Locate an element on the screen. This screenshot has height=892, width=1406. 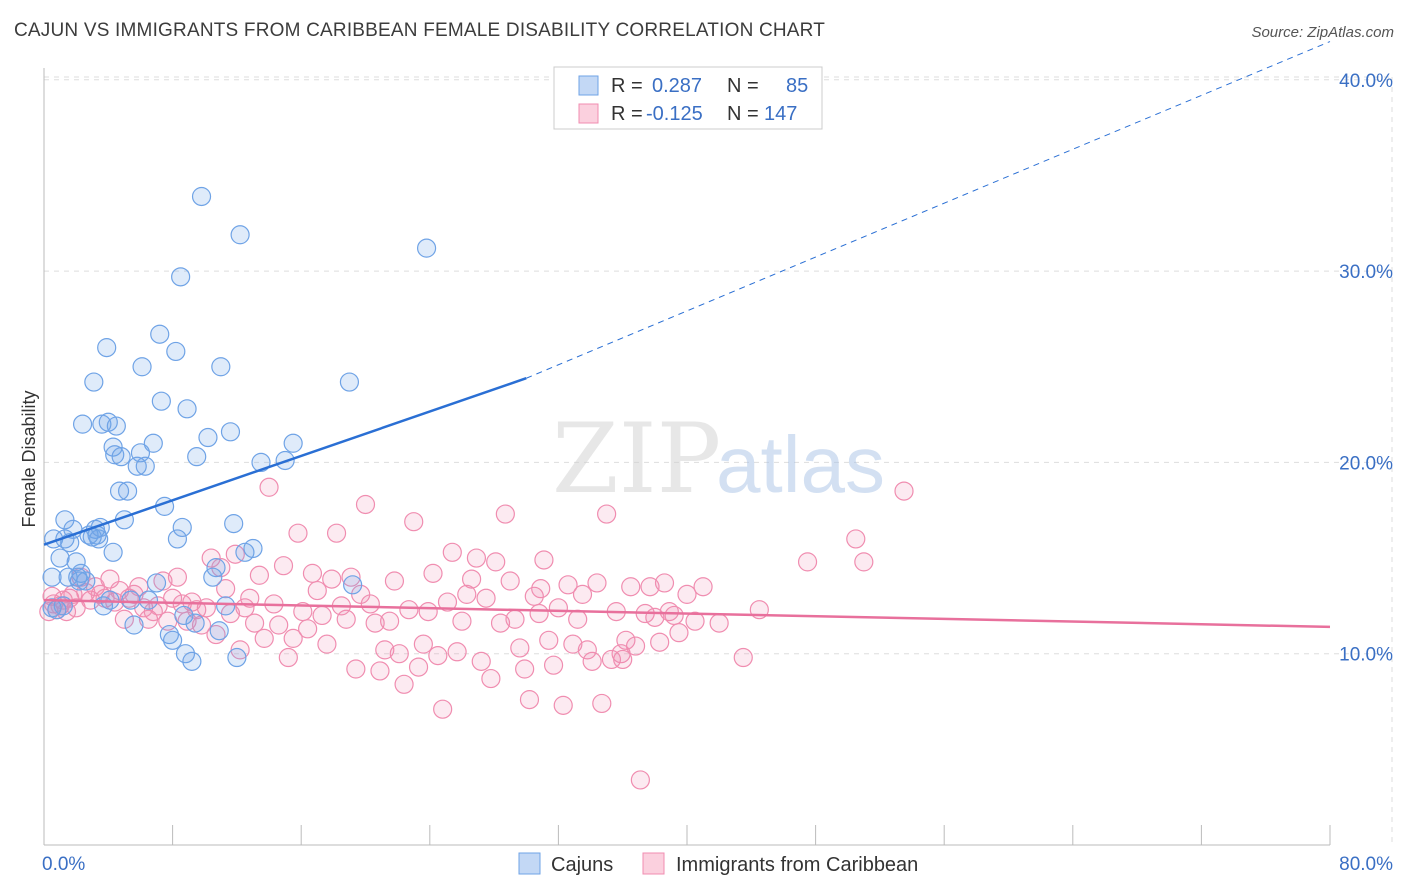
x-tick-labels: 0.0% 80.0% is located at coordinates (717, 864).